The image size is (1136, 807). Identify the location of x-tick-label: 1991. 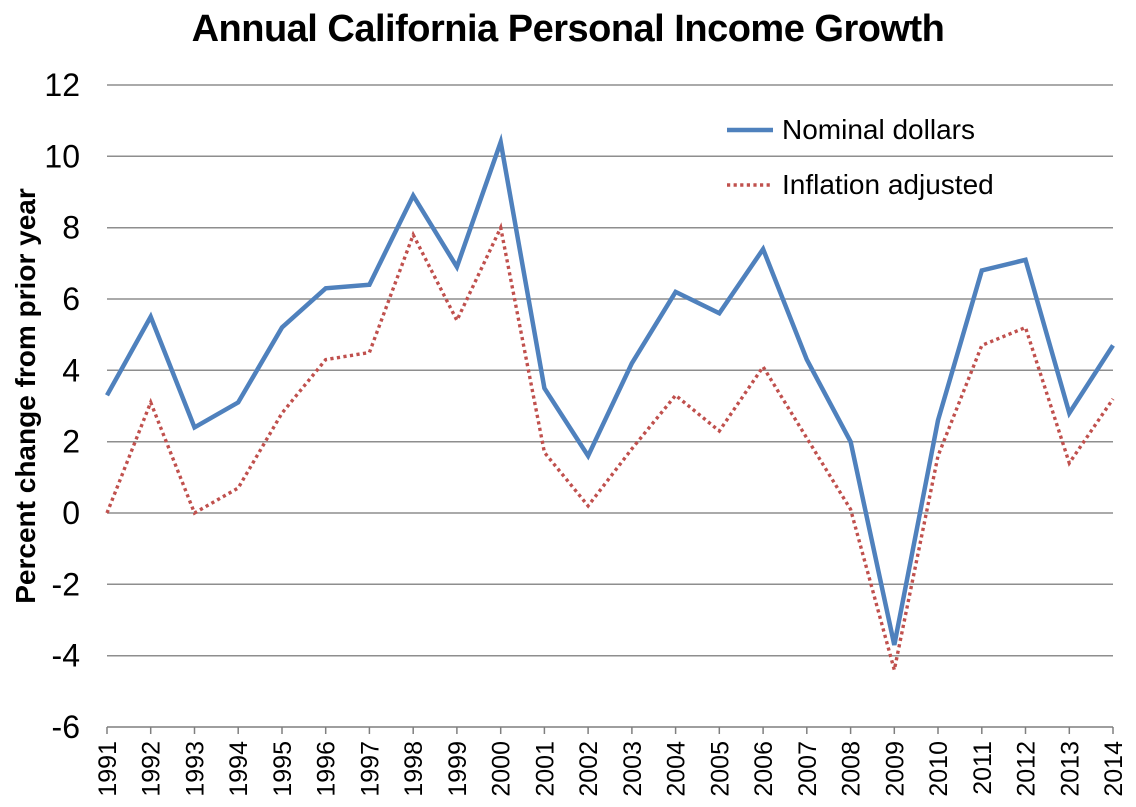
(108, 769).